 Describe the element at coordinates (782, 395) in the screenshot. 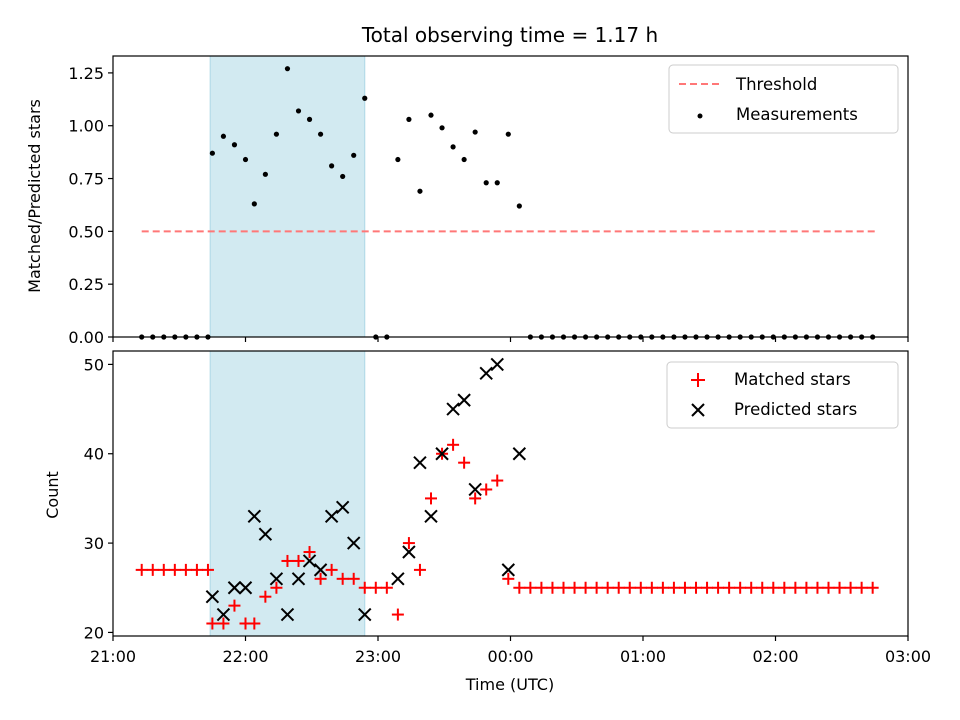

I see `bottom-legend-frame` at that location.